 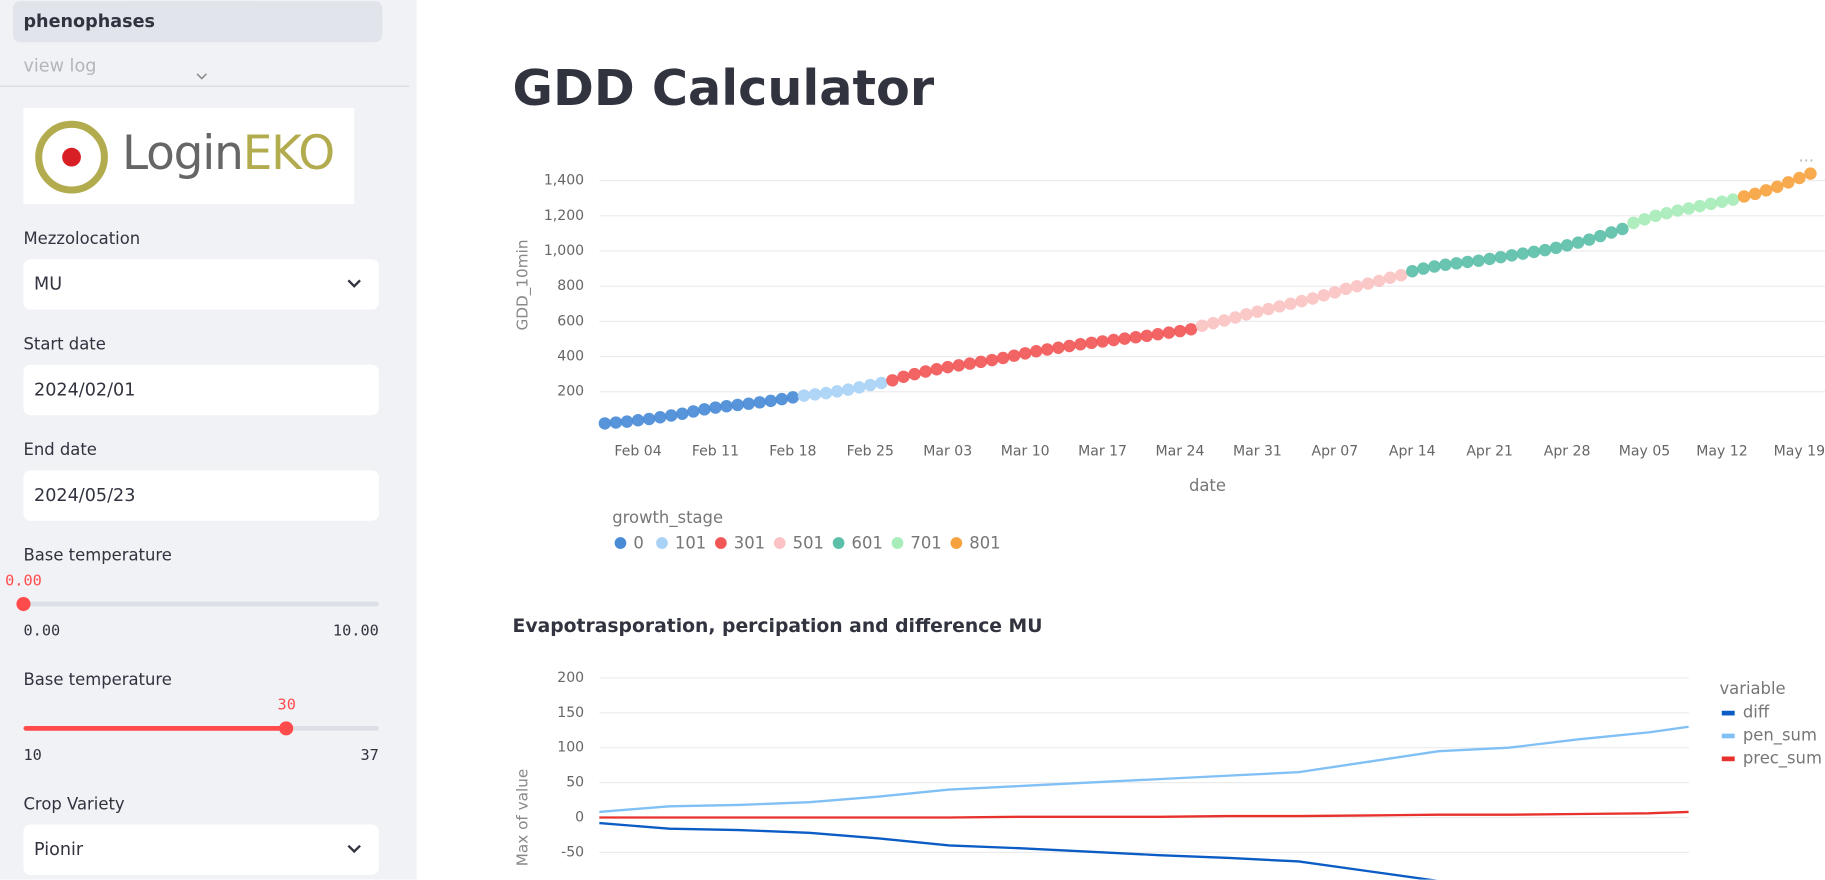 What do you see at coordinates (867, 543) in the screenshot?
I see `legend-label: 601` at bounding box center [867, 543].